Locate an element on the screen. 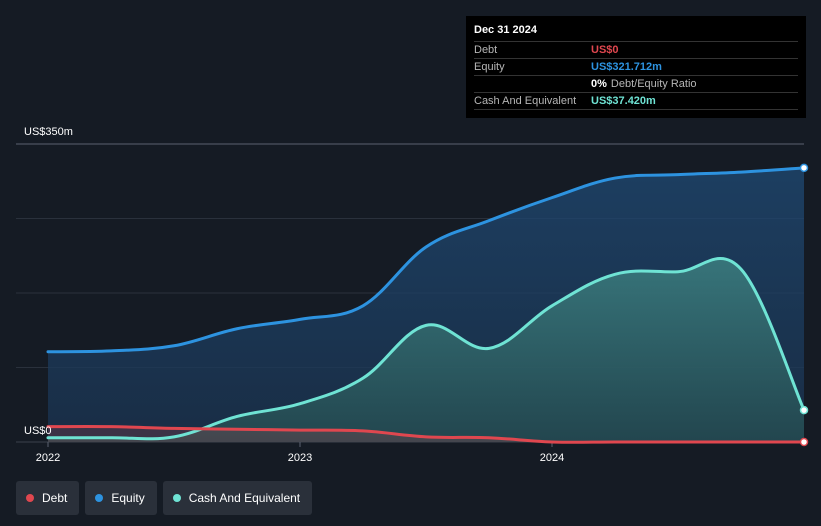  y-axis-min-label: US$0 is located at coordinates (38, 431).